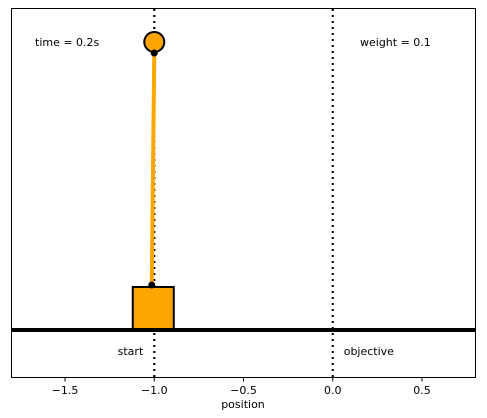 The image size is (487, 418). Describe the element at coordinates (395, 42) in the screenshot. I see `weight-readout: weight = 0.1` at that location.